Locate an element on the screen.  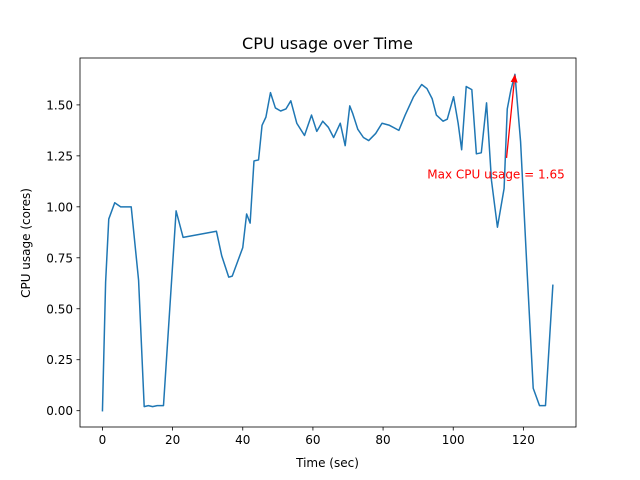
y-tick-label: 0.00 is located at coordinates (59, 411).